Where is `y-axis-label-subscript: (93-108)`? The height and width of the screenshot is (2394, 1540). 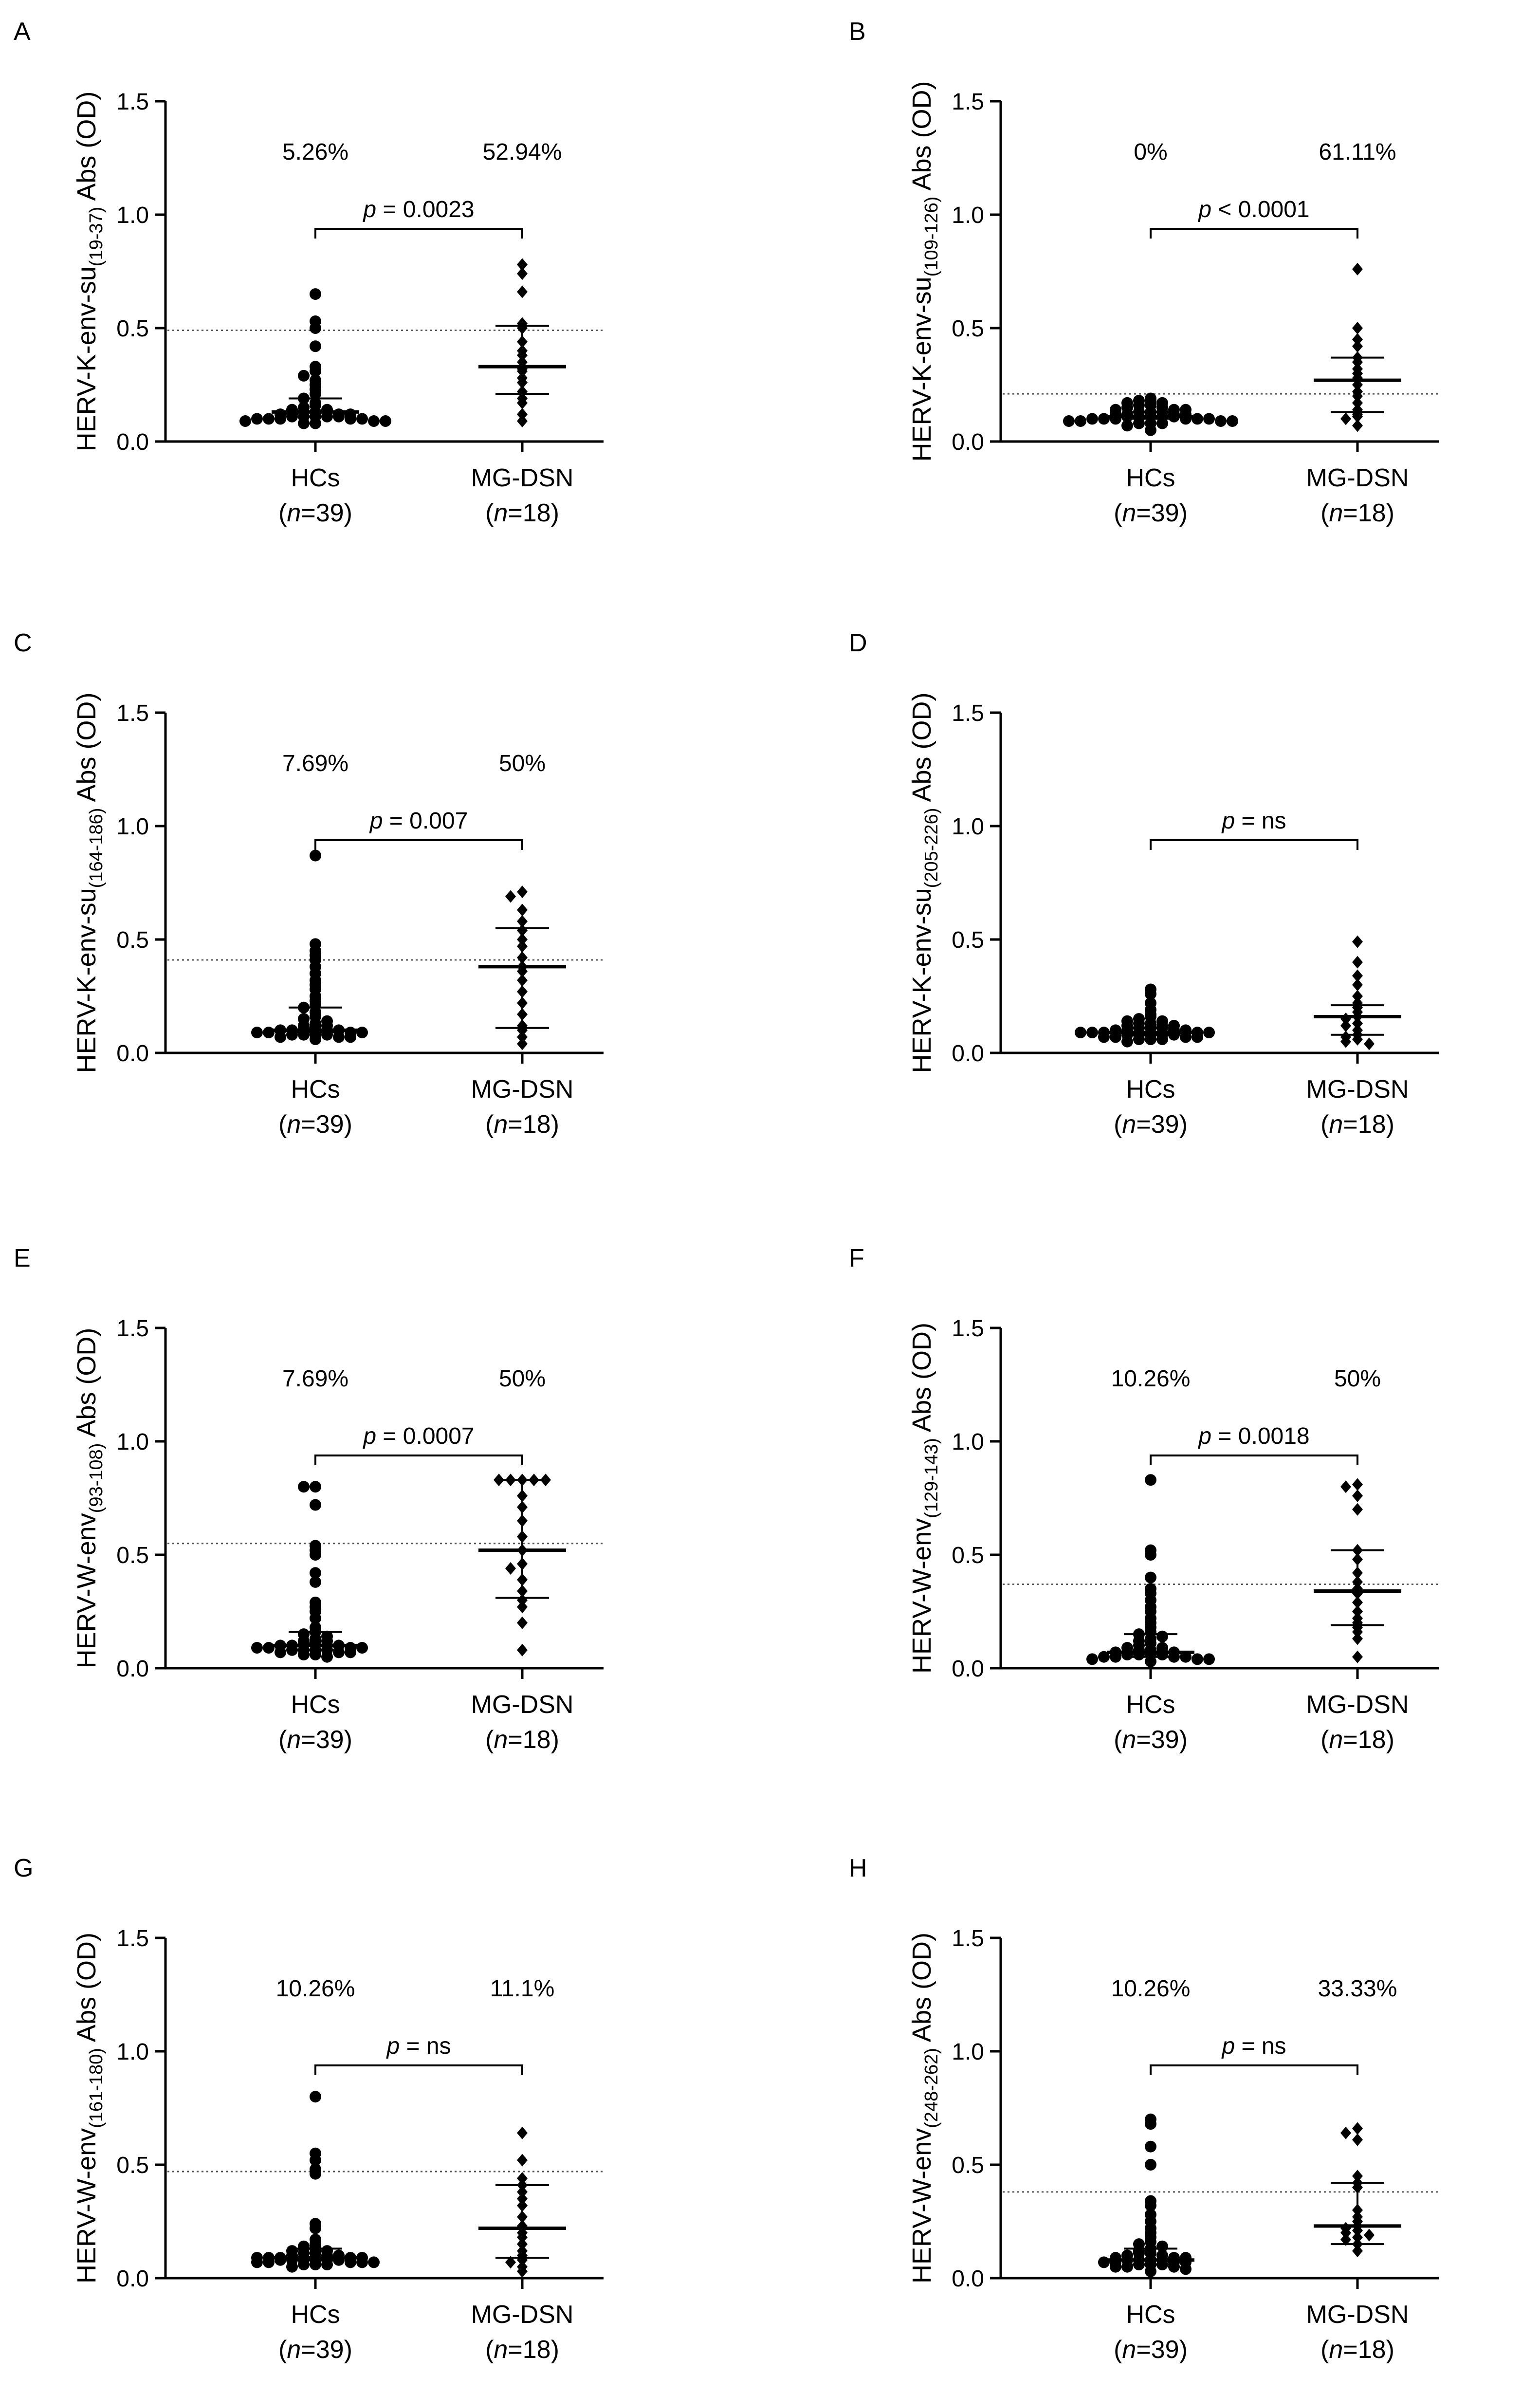
y-axis-label-subscript: (93-108) is located at coordinates (96, 1478).